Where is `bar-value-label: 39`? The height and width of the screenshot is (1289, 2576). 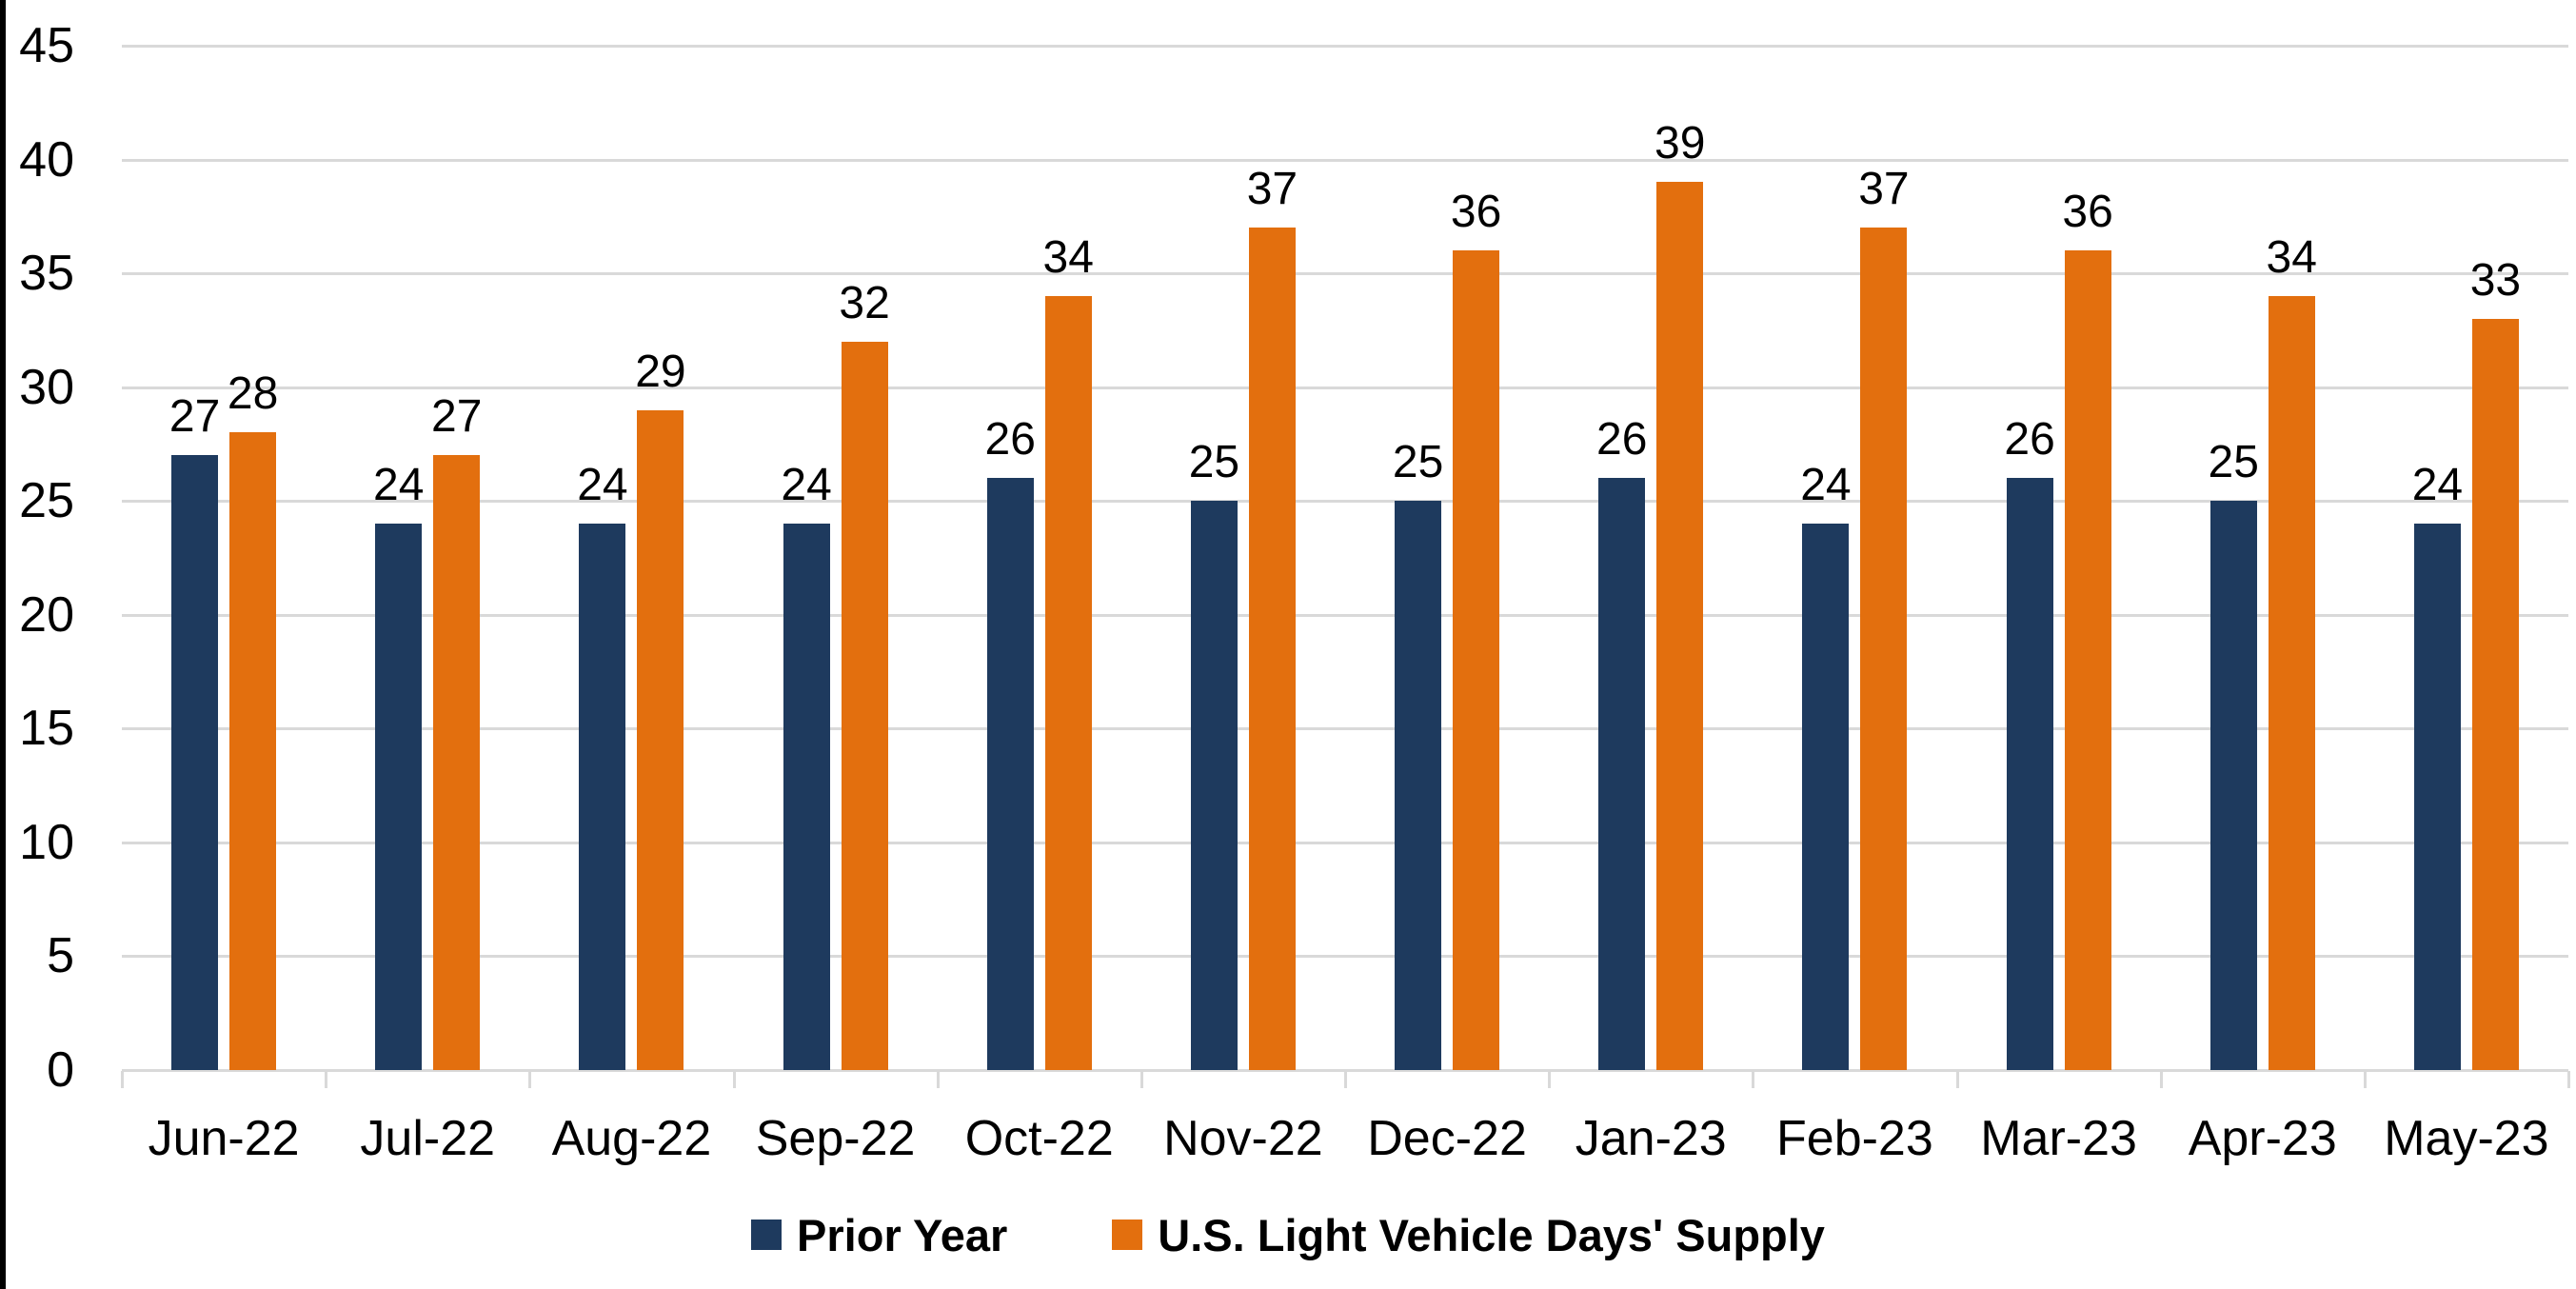 bar-value-label: 39 is located at coordinates (1680, 143).